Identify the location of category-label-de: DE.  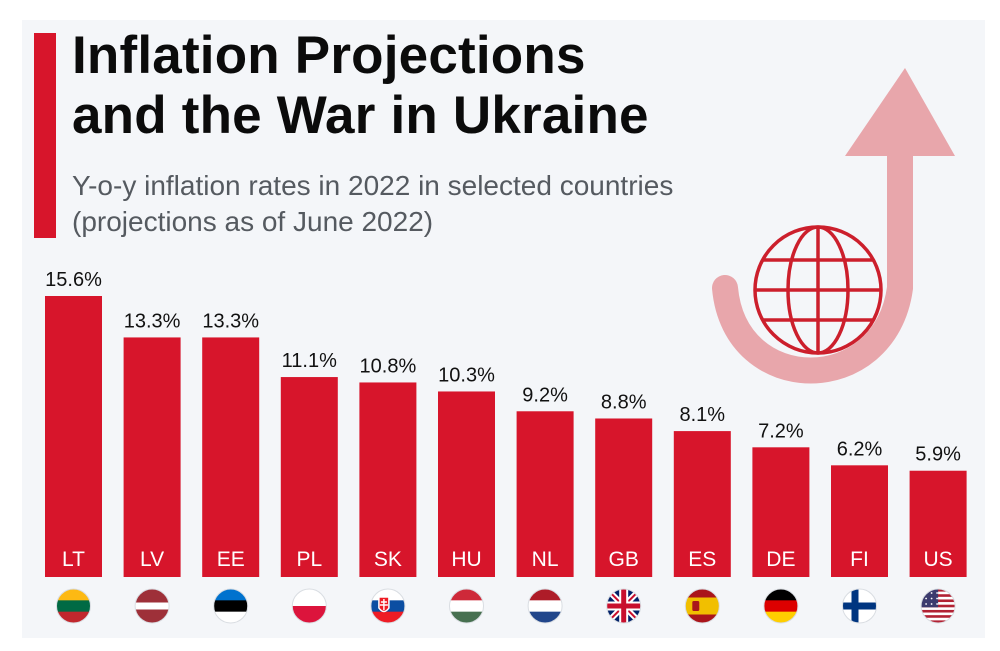
(780, 559).